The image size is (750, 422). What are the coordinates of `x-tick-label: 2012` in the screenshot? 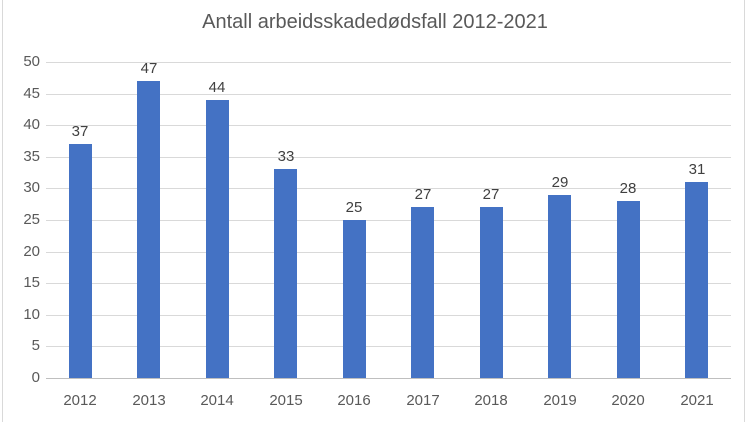 It's located at (80, 400).